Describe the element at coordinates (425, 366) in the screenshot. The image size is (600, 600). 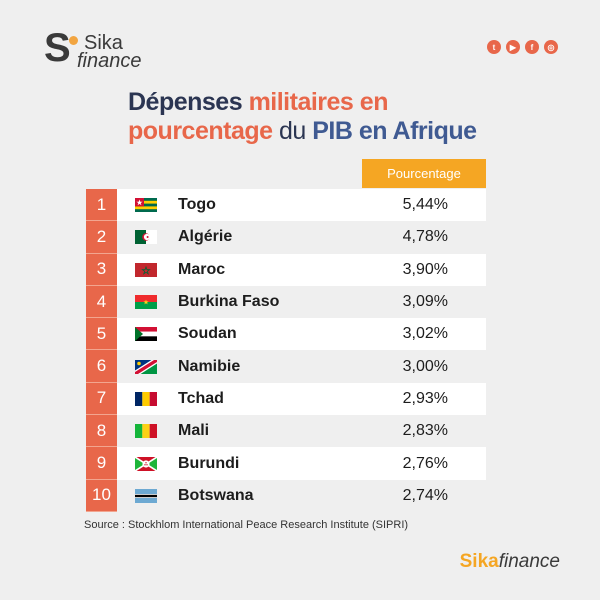
I see `percentage-value: 3,00%` at that location.